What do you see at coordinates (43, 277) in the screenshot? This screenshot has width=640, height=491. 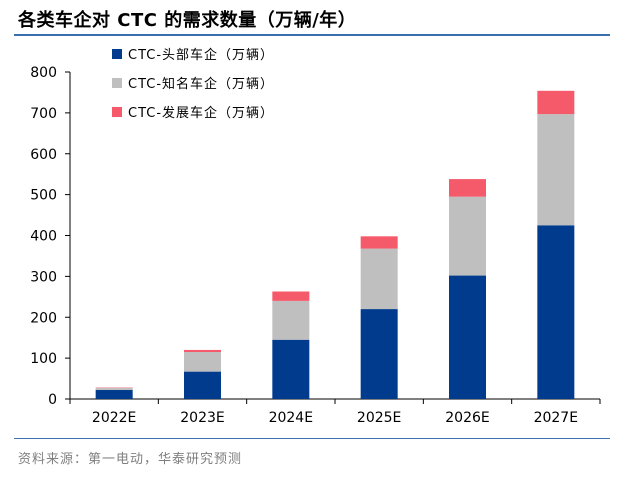 I see `y-tick-label: 300` at bounding box center [43, 277].